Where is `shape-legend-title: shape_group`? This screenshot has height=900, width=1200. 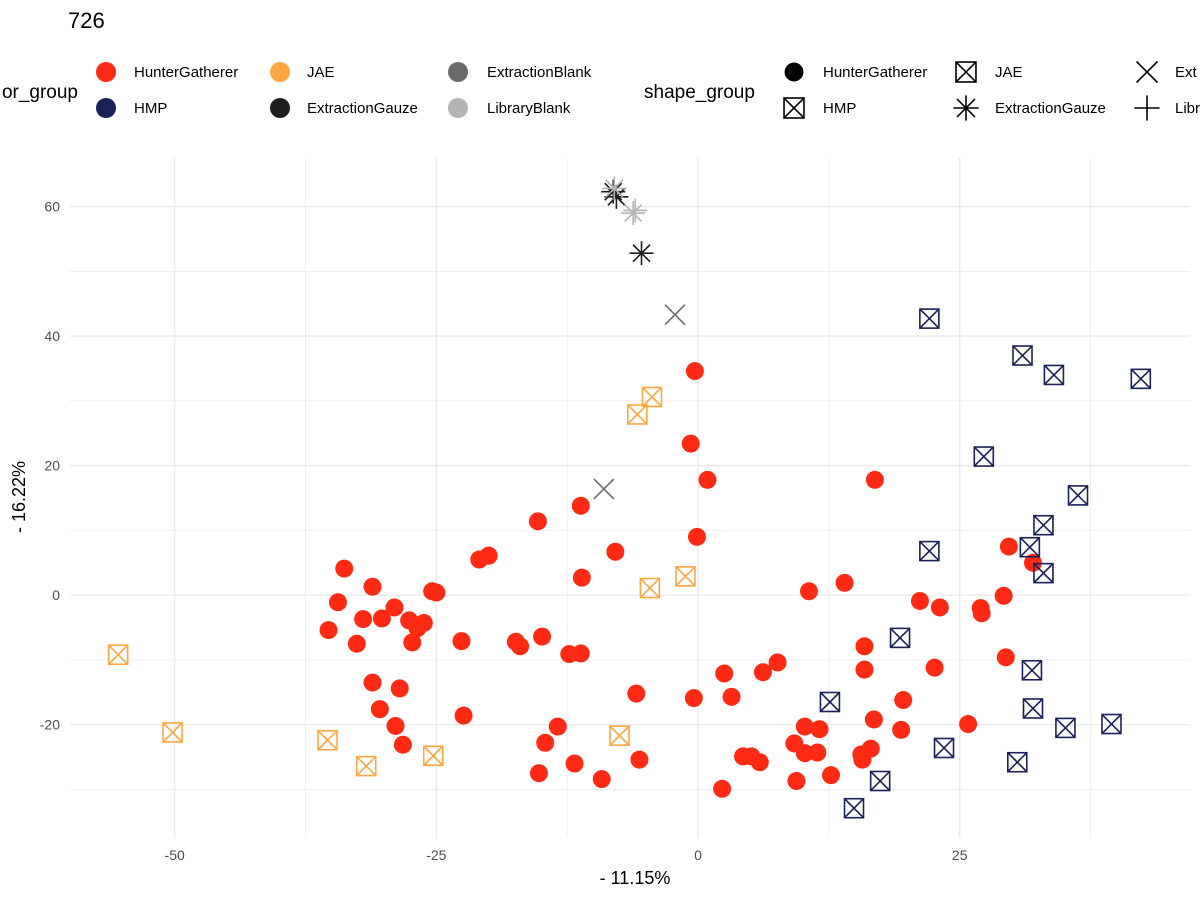 shape-legend-title: shape_group is located at coordinates (699, 92).